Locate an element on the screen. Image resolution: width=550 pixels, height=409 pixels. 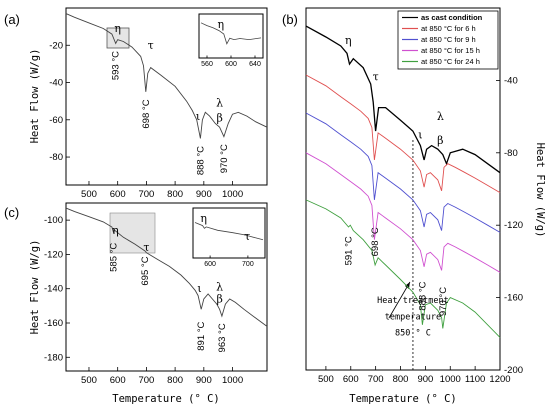
pb-xtick-label: 800 is located at coordinates (401, 379).